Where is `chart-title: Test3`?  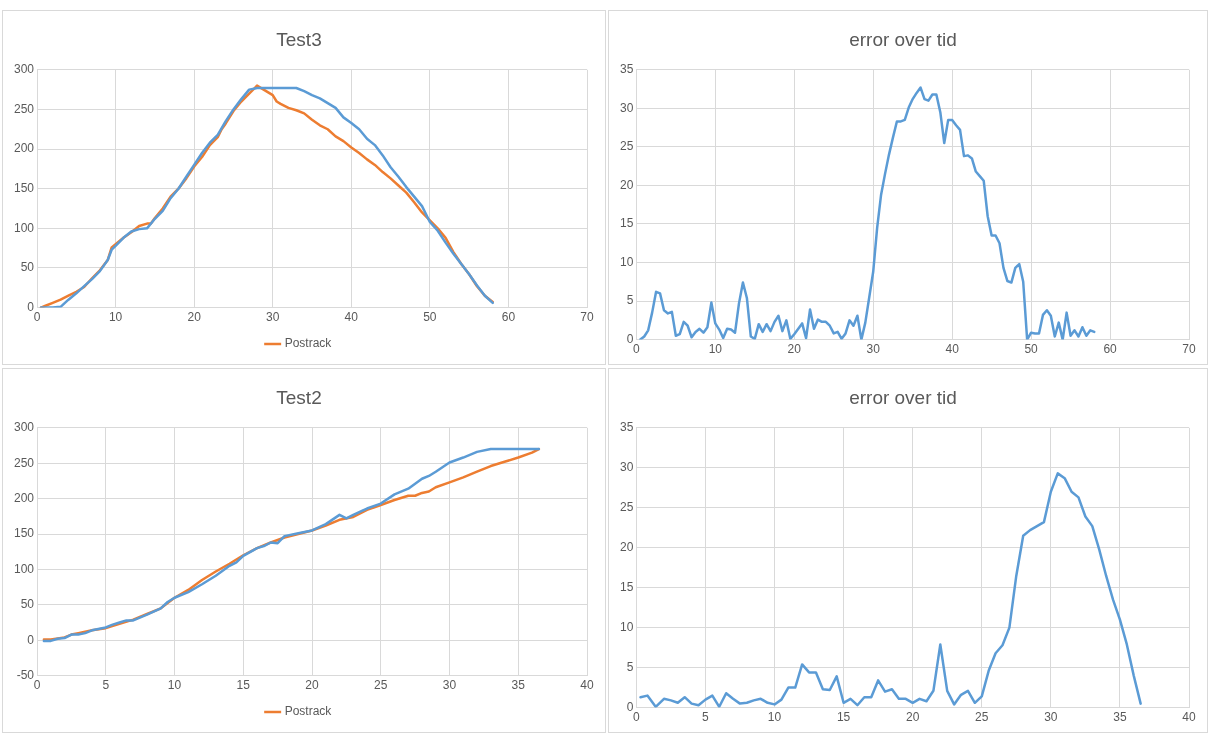
chart-title: Test3 is located at coordinates (299, 39).